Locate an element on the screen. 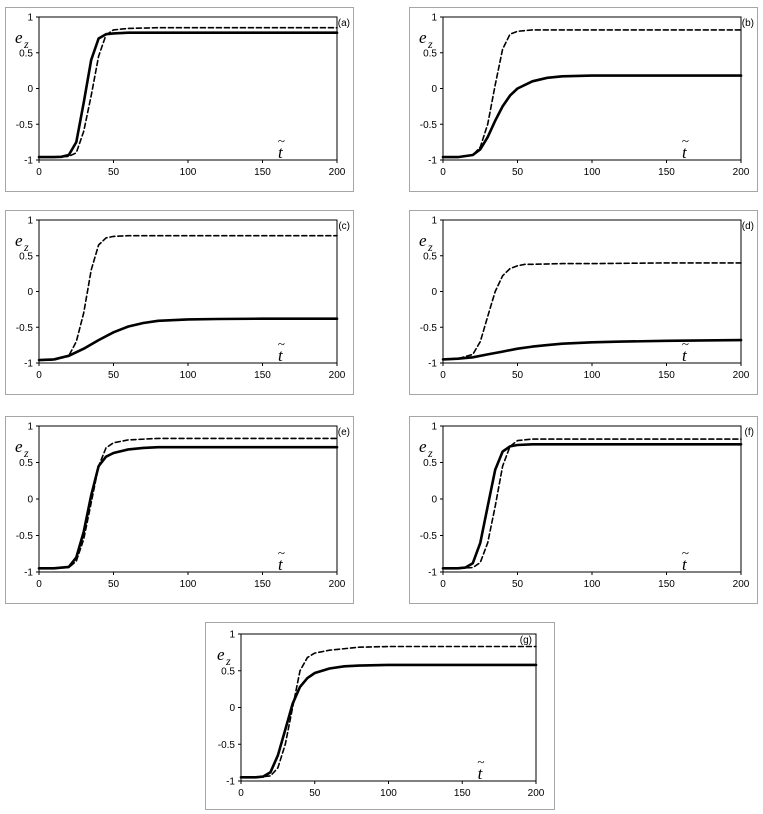  panel-label: (g) is located at coordinates (526, 640).